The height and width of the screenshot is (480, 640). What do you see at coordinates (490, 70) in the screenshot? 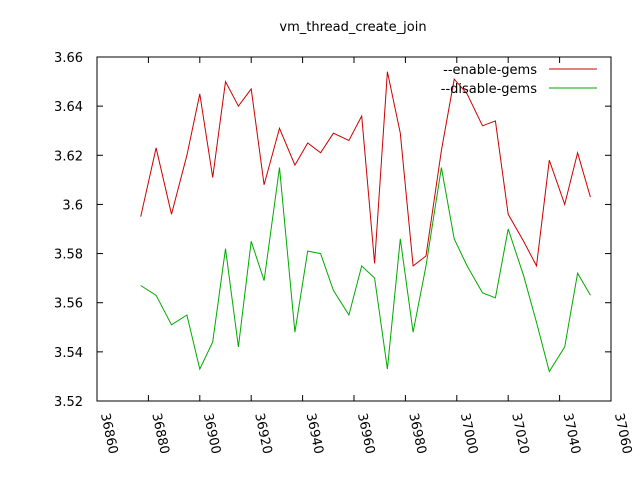
I see `legend-label-enable-gems: --enable-gems` at bounding box center [490, 70].